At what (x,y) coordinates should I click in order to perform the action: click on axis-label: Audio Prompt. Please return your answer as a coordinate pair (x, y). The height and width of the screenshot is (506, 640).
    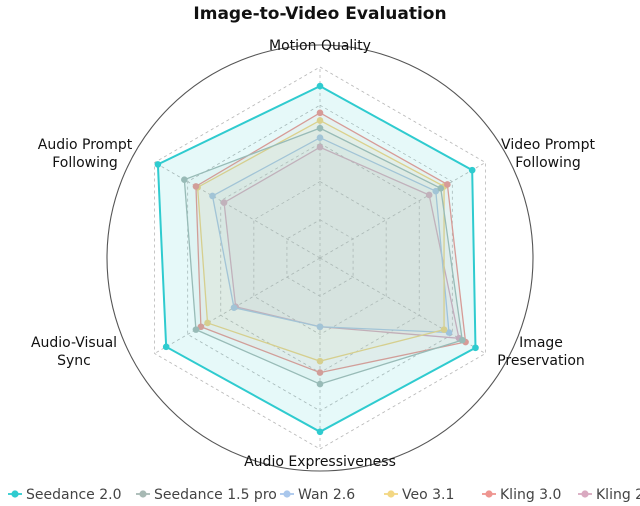
    Looking at the image, I should click on (85, 145).